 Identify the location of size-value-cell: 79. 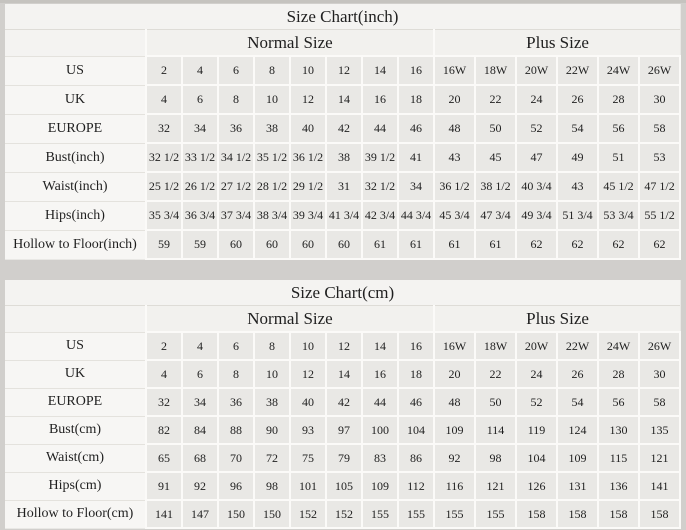
(344, 458).